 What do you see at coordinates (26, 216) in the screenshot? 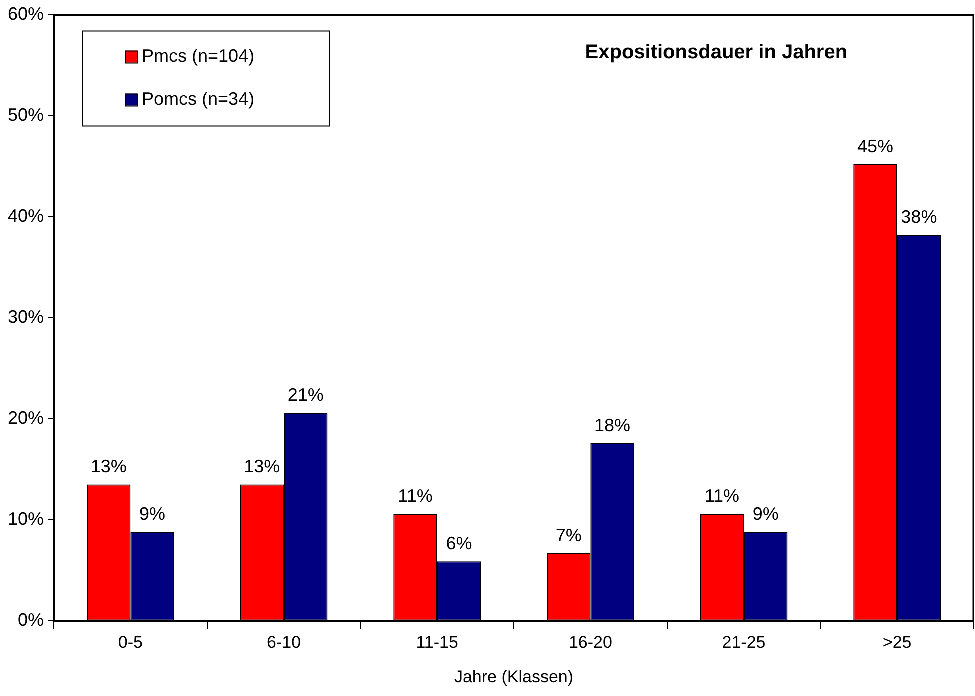
I see `y-tick-label: 40%` at bounding box center [26, 216].